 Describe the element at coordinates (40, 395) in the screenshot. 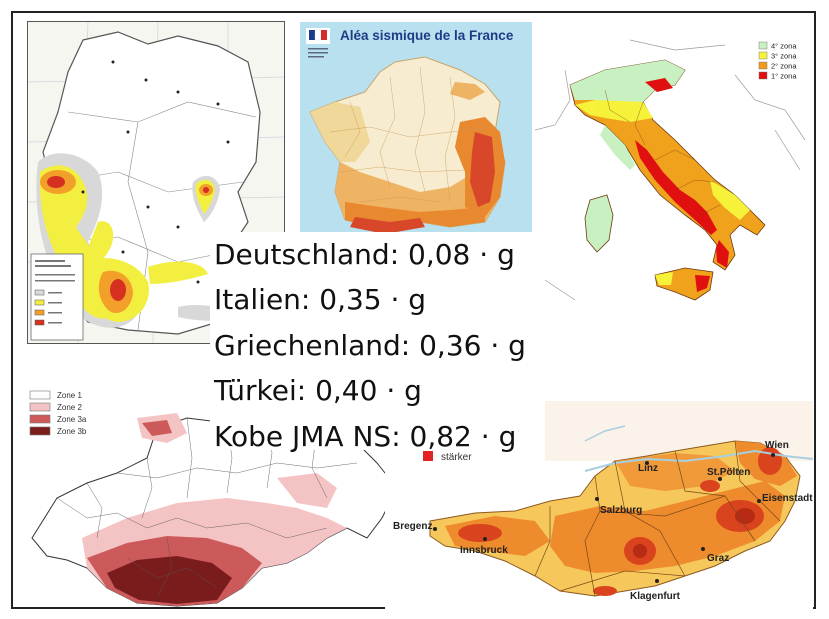

I see `switzerland-legend-swatch-zone1` at that location.